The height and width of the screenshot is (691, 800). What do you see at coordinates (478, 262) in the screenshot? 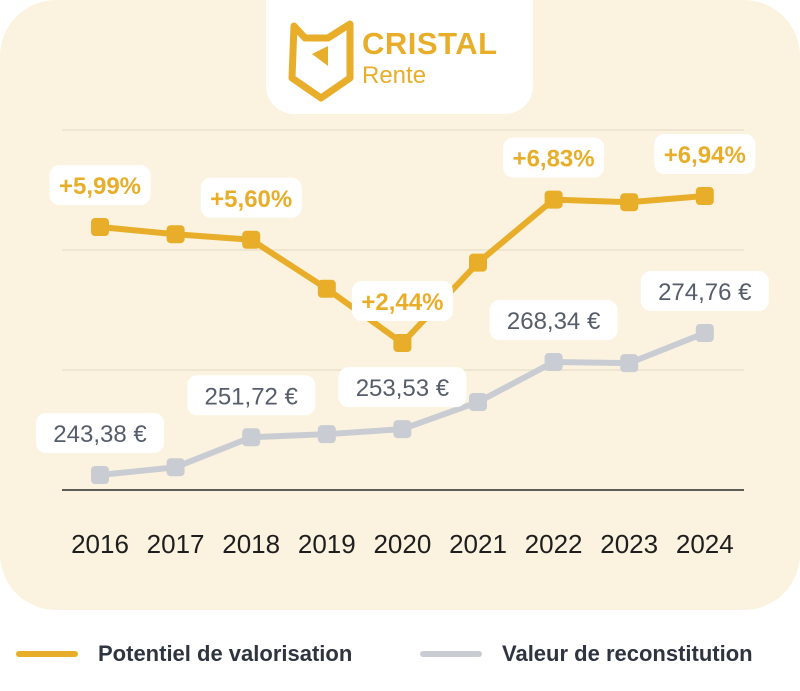
I see `data-point-potentiel-2021` at bounding box center [478, 262].